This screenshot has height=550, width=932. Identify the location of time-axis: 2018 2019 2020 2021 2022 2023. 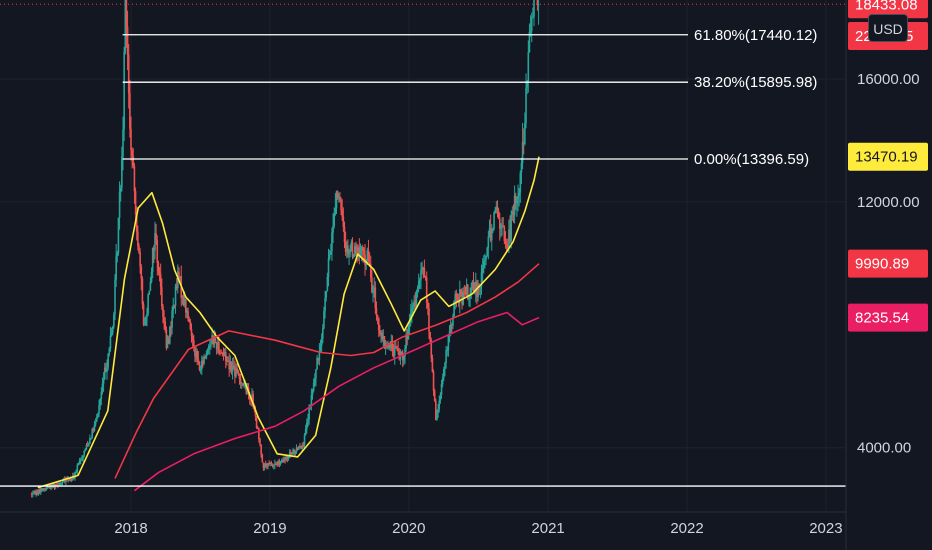
(478, 528).